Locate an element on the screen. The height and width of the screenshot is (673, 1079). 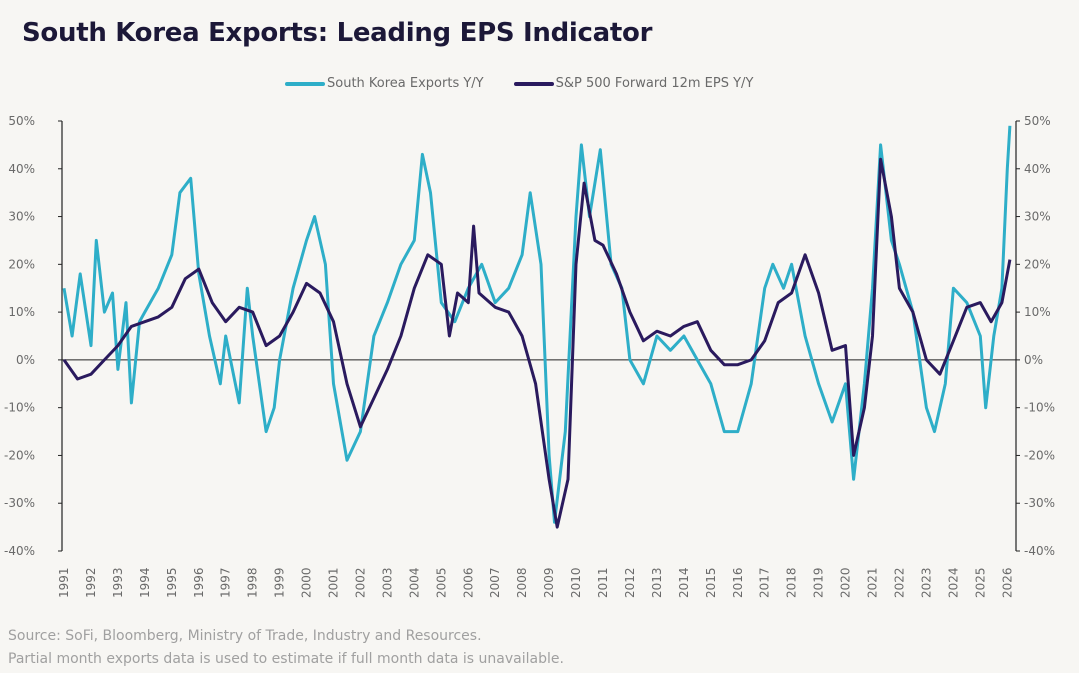
x-tick-label: 2012 is located at coordinates (630, 582).